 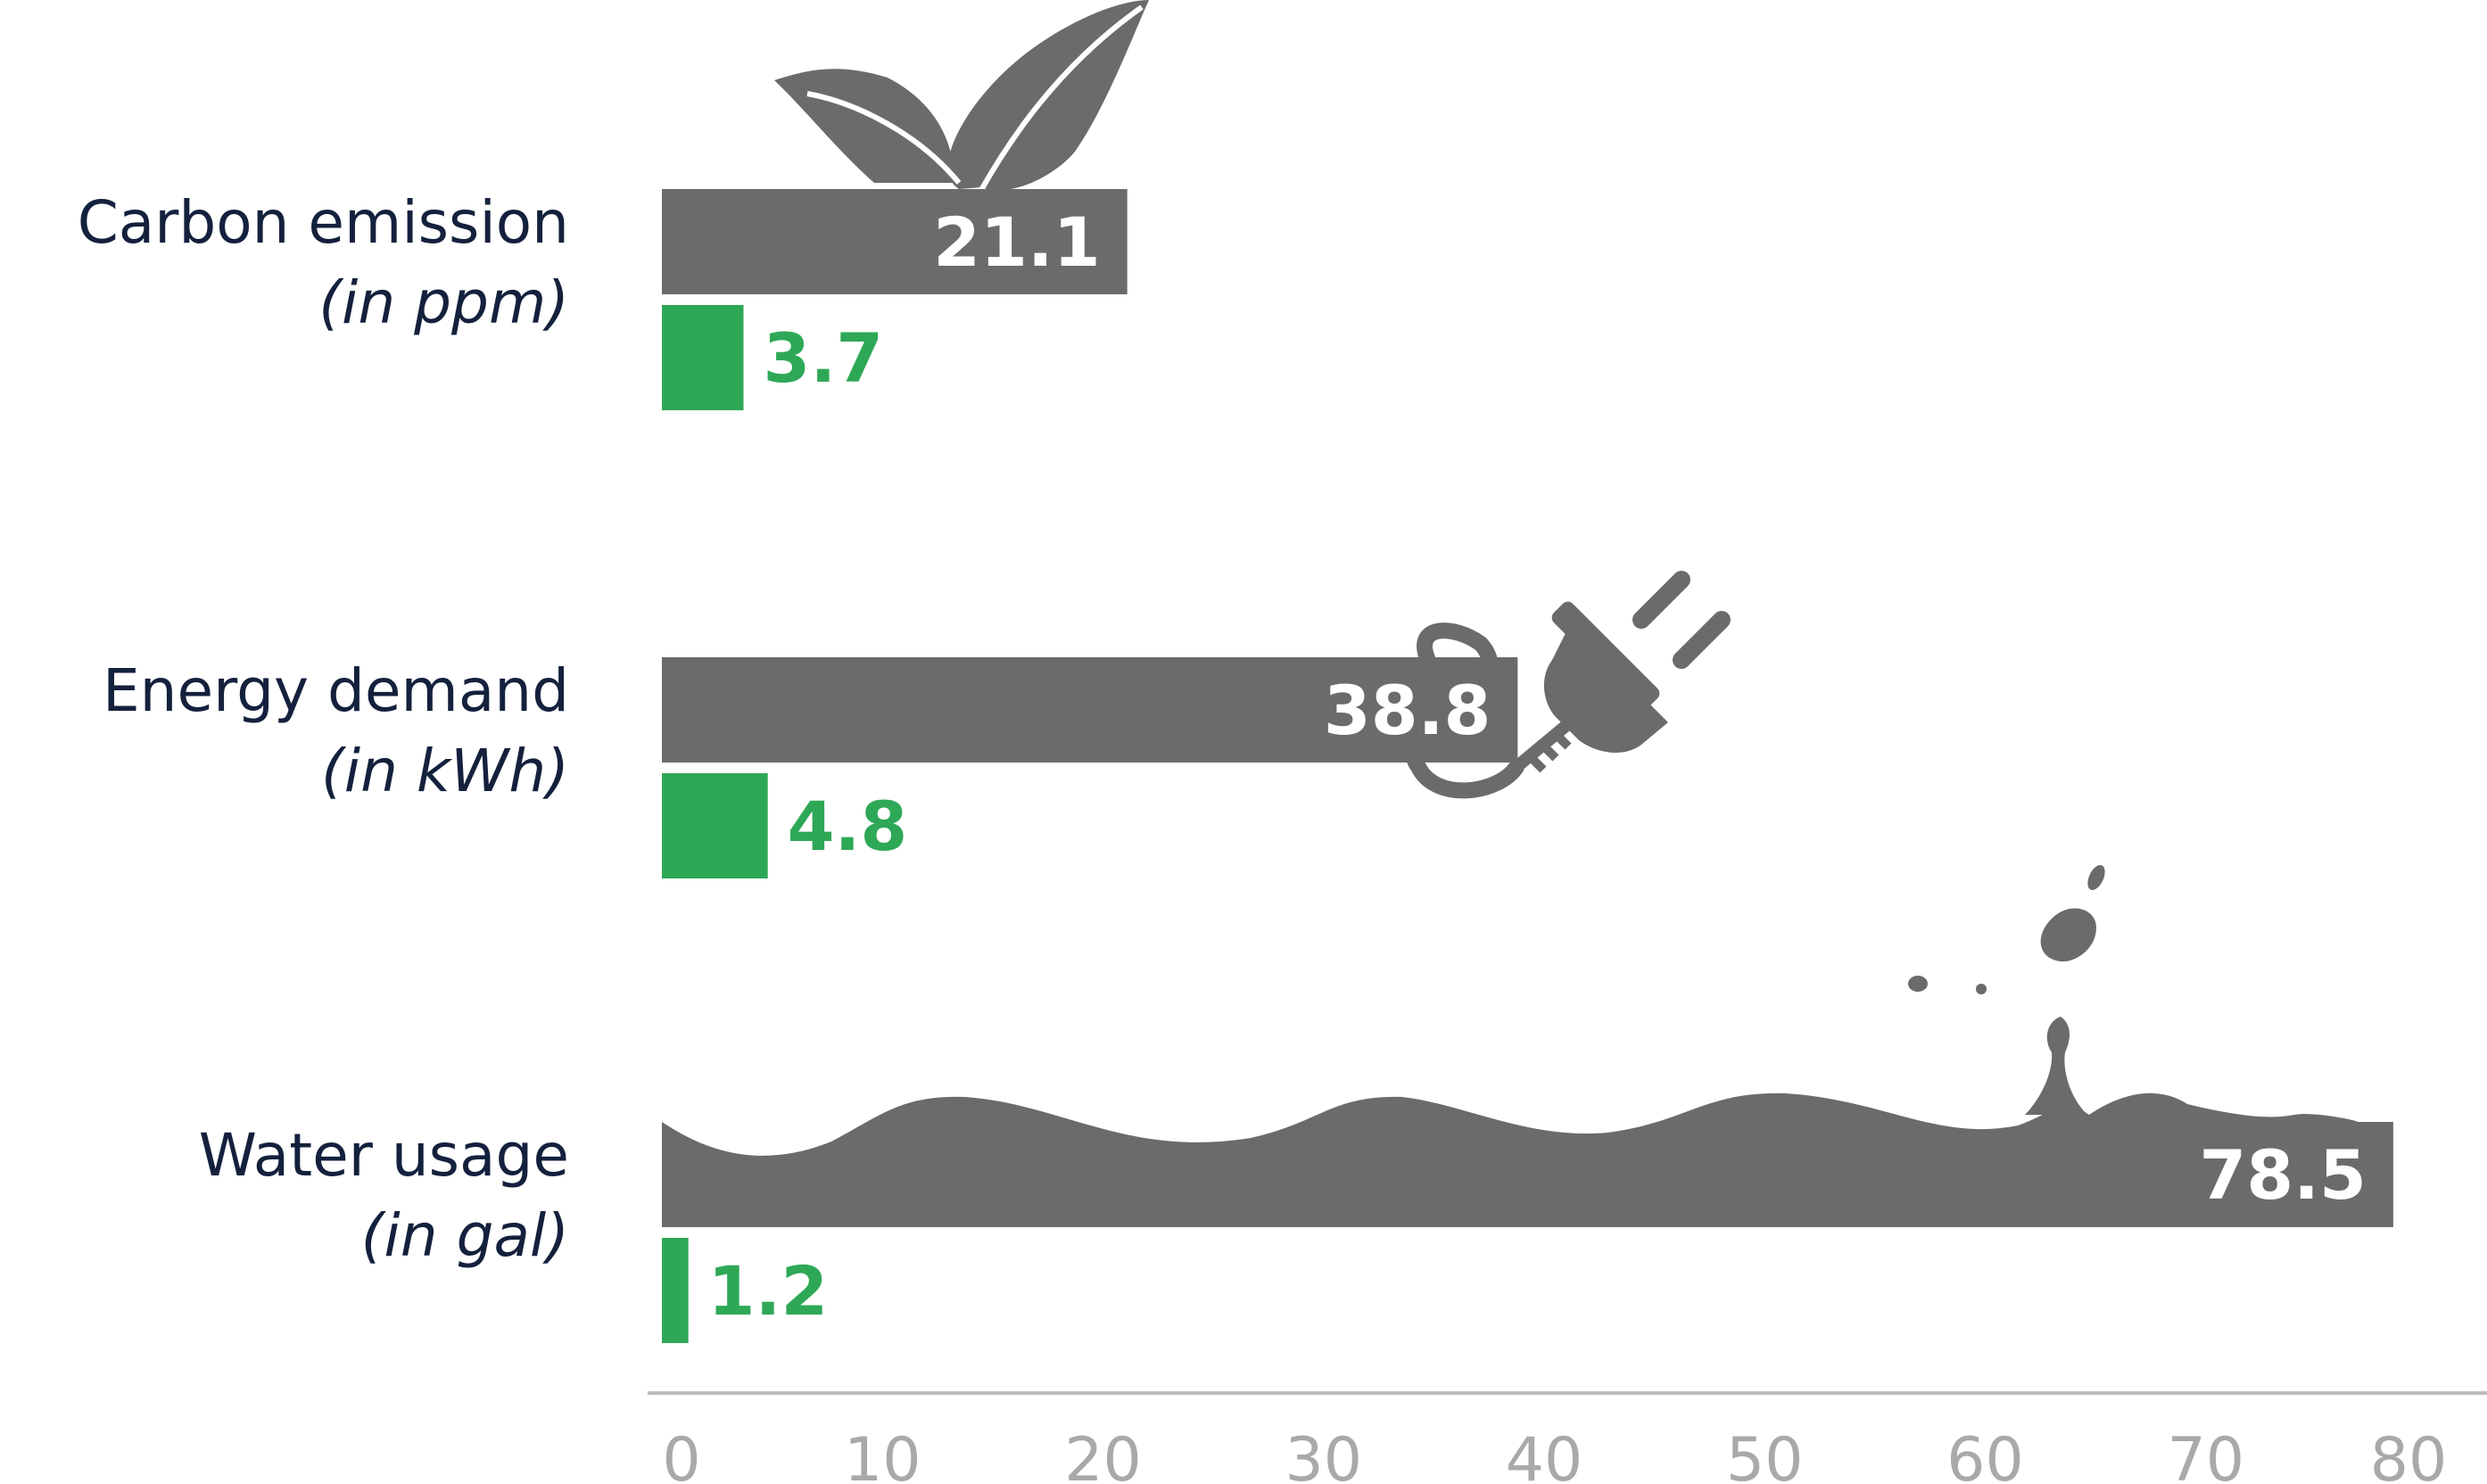 What do you see at coordinates (465, 1235) in the screenshot?
I see `category-unit: (in gal)` at bounding box center [465, 1235].